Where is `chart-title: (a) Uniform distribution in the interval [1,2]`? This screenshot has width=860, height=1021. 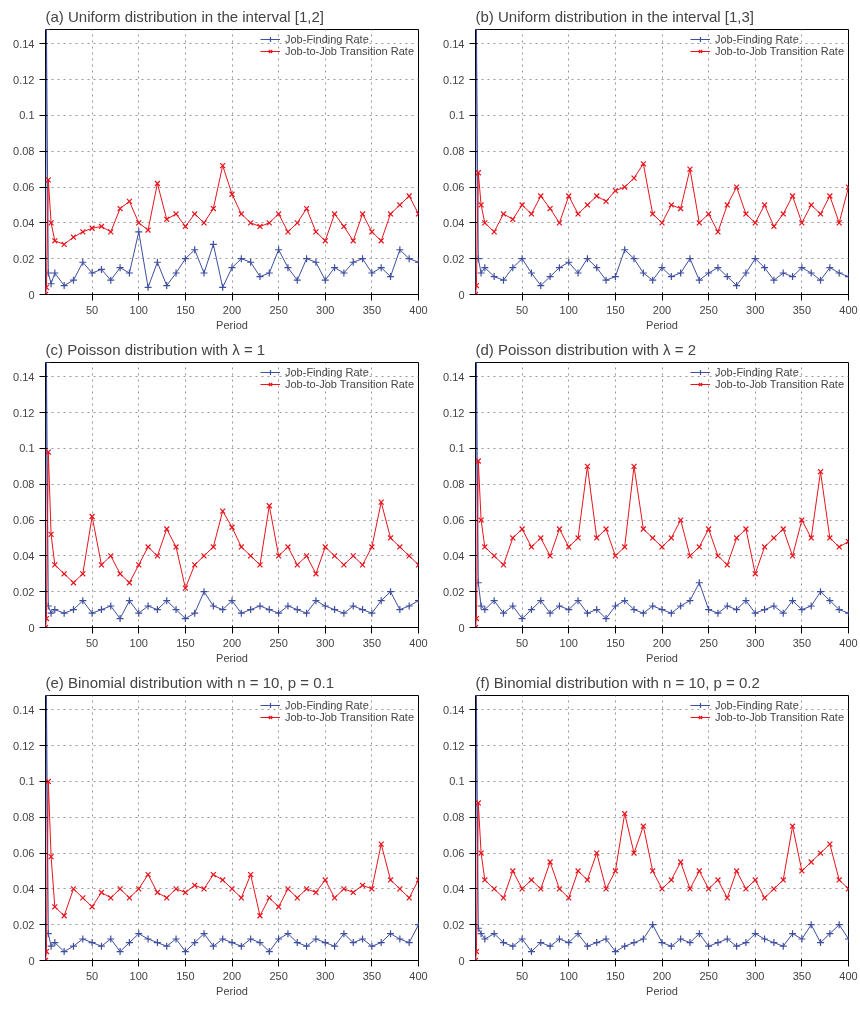 chart-title: (a) Uniform distribution in the interval [1,2] is located at coordinates (184, 16).